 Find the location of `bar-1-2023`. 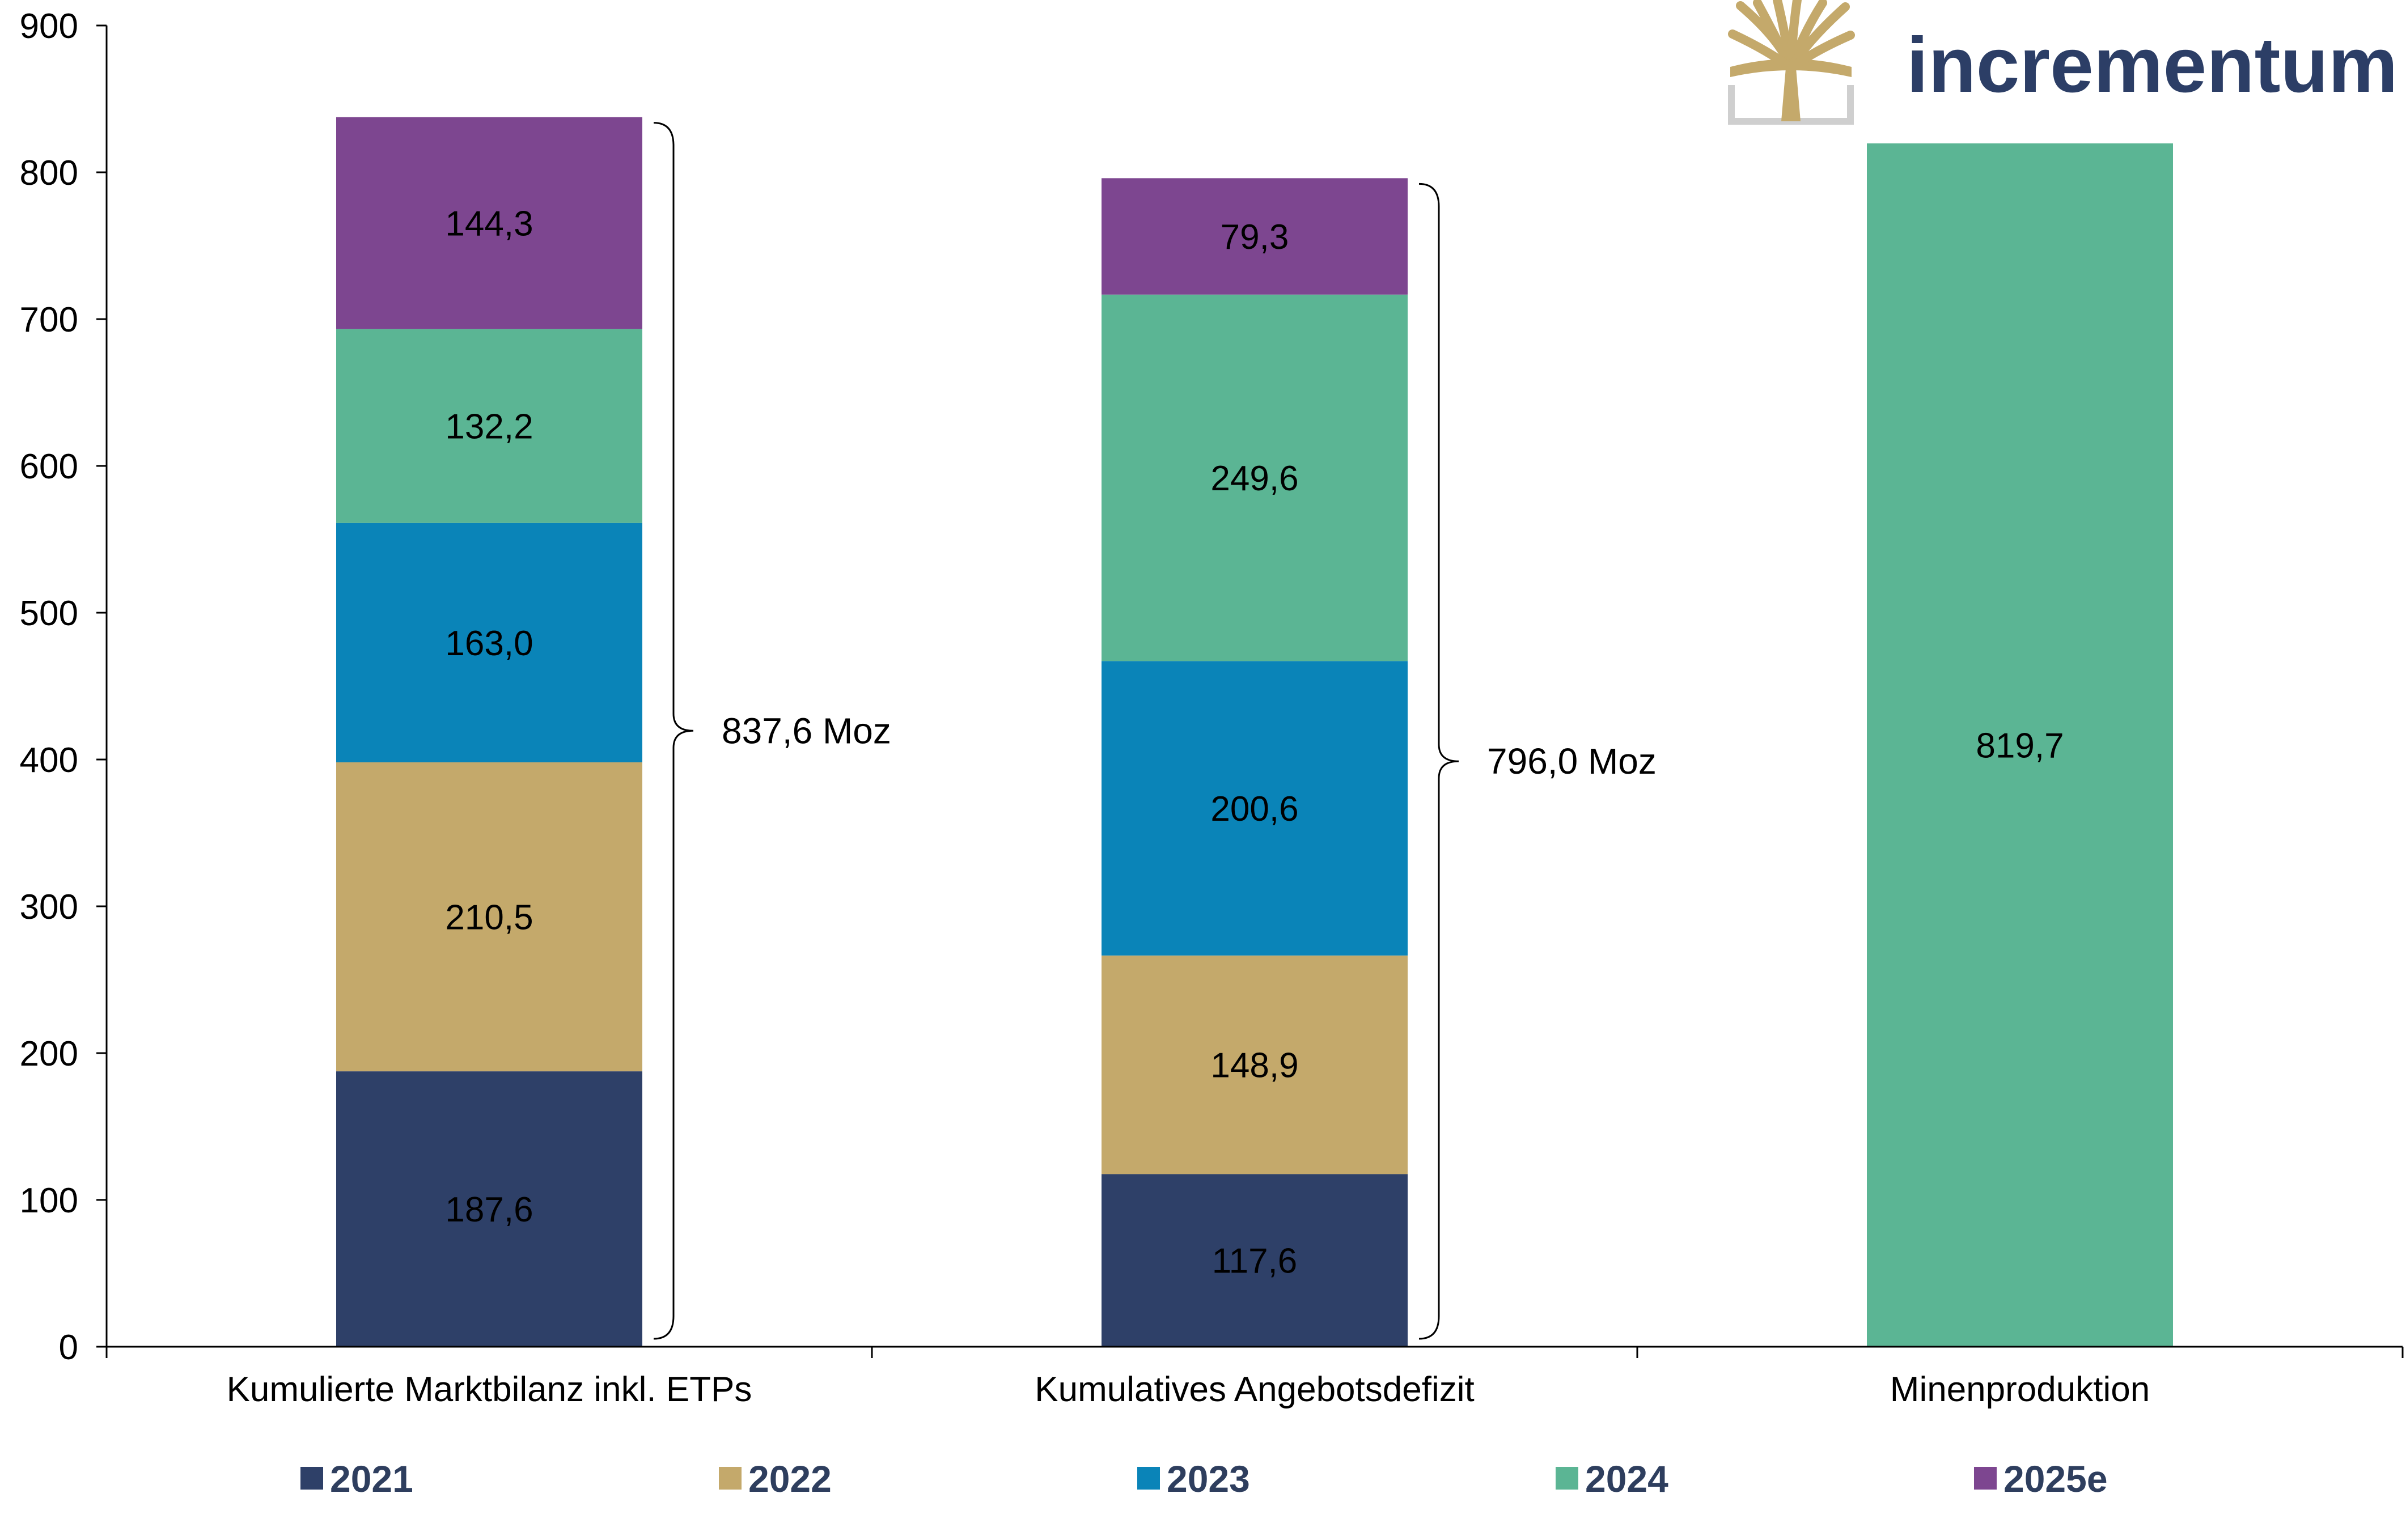

bar-1-2023 is located at coordinates (1255, 808).